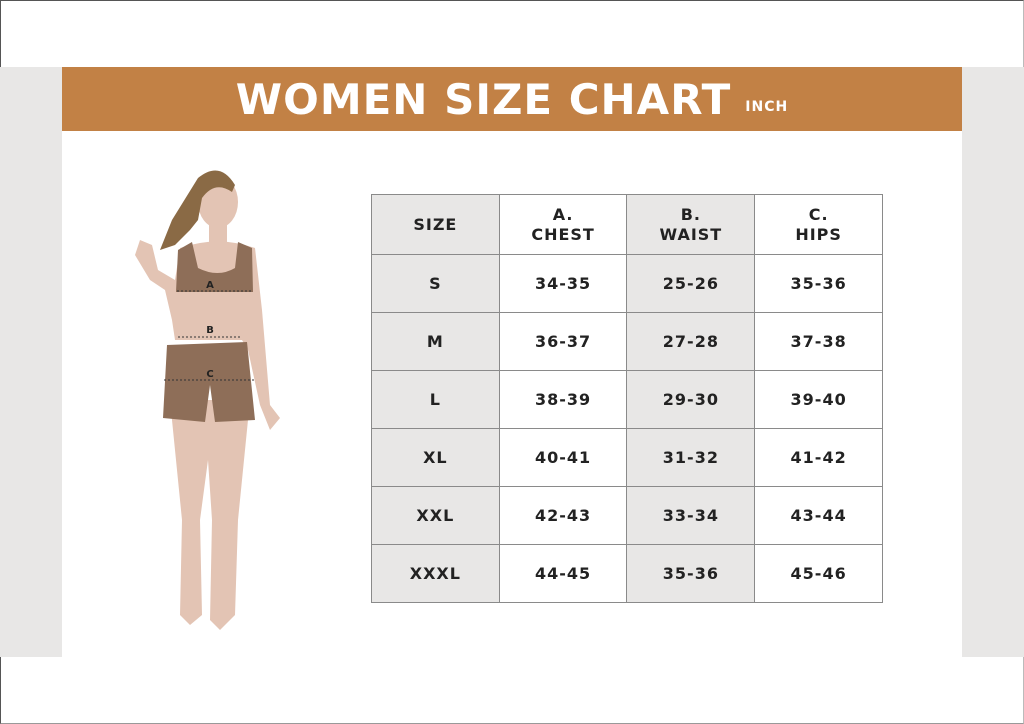 The image size is (1024, 724). What do you see at coordinates (691, 515) in the screenshot?
I see `cell-waist: 33-34` at bounding box center [691, 515].